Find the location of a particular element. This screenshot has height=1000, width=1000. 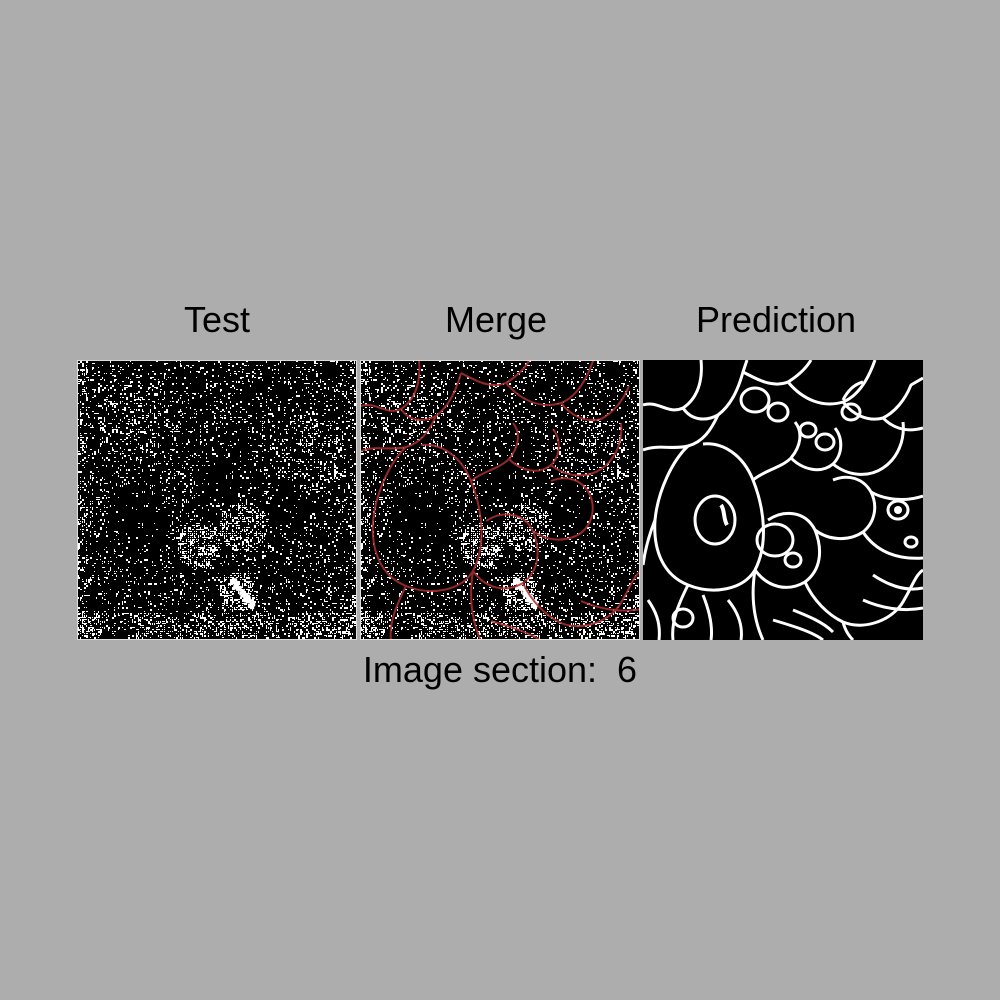

prediction-image is located at coordinates (783, 500).